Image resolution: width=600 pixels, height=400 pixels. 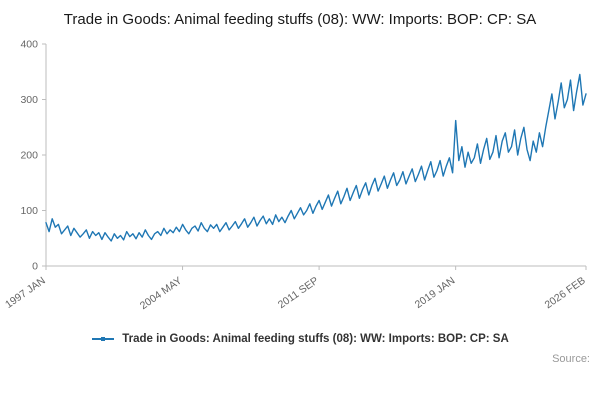 What do you see at coordinates (35, 267) in the screenshot?
I see `y-axis-tick-label: 0` at bounding box center [35, 267].